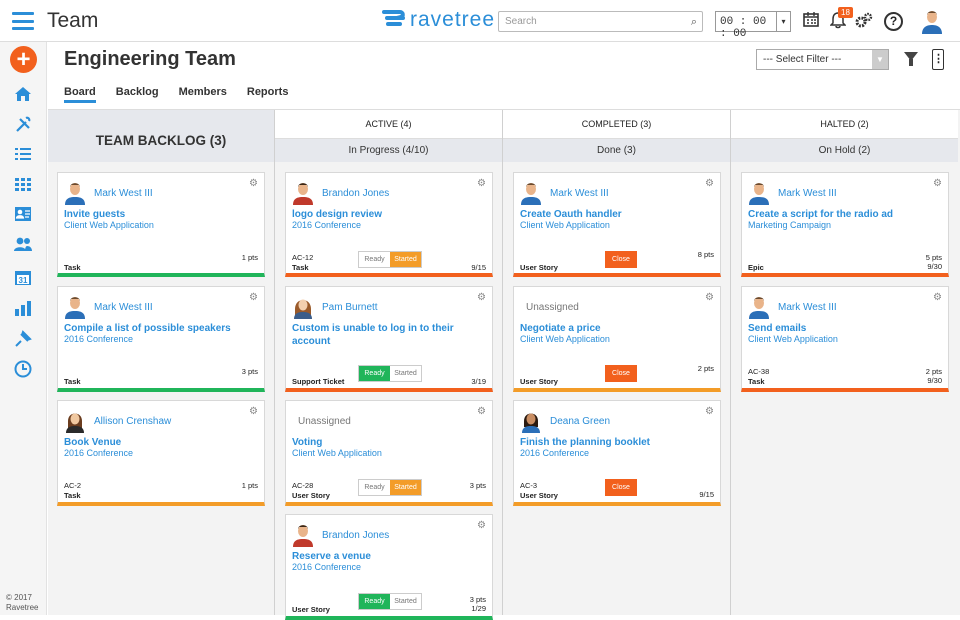  I want to click on card-title: Create Oauth handler, so click(571, 214).